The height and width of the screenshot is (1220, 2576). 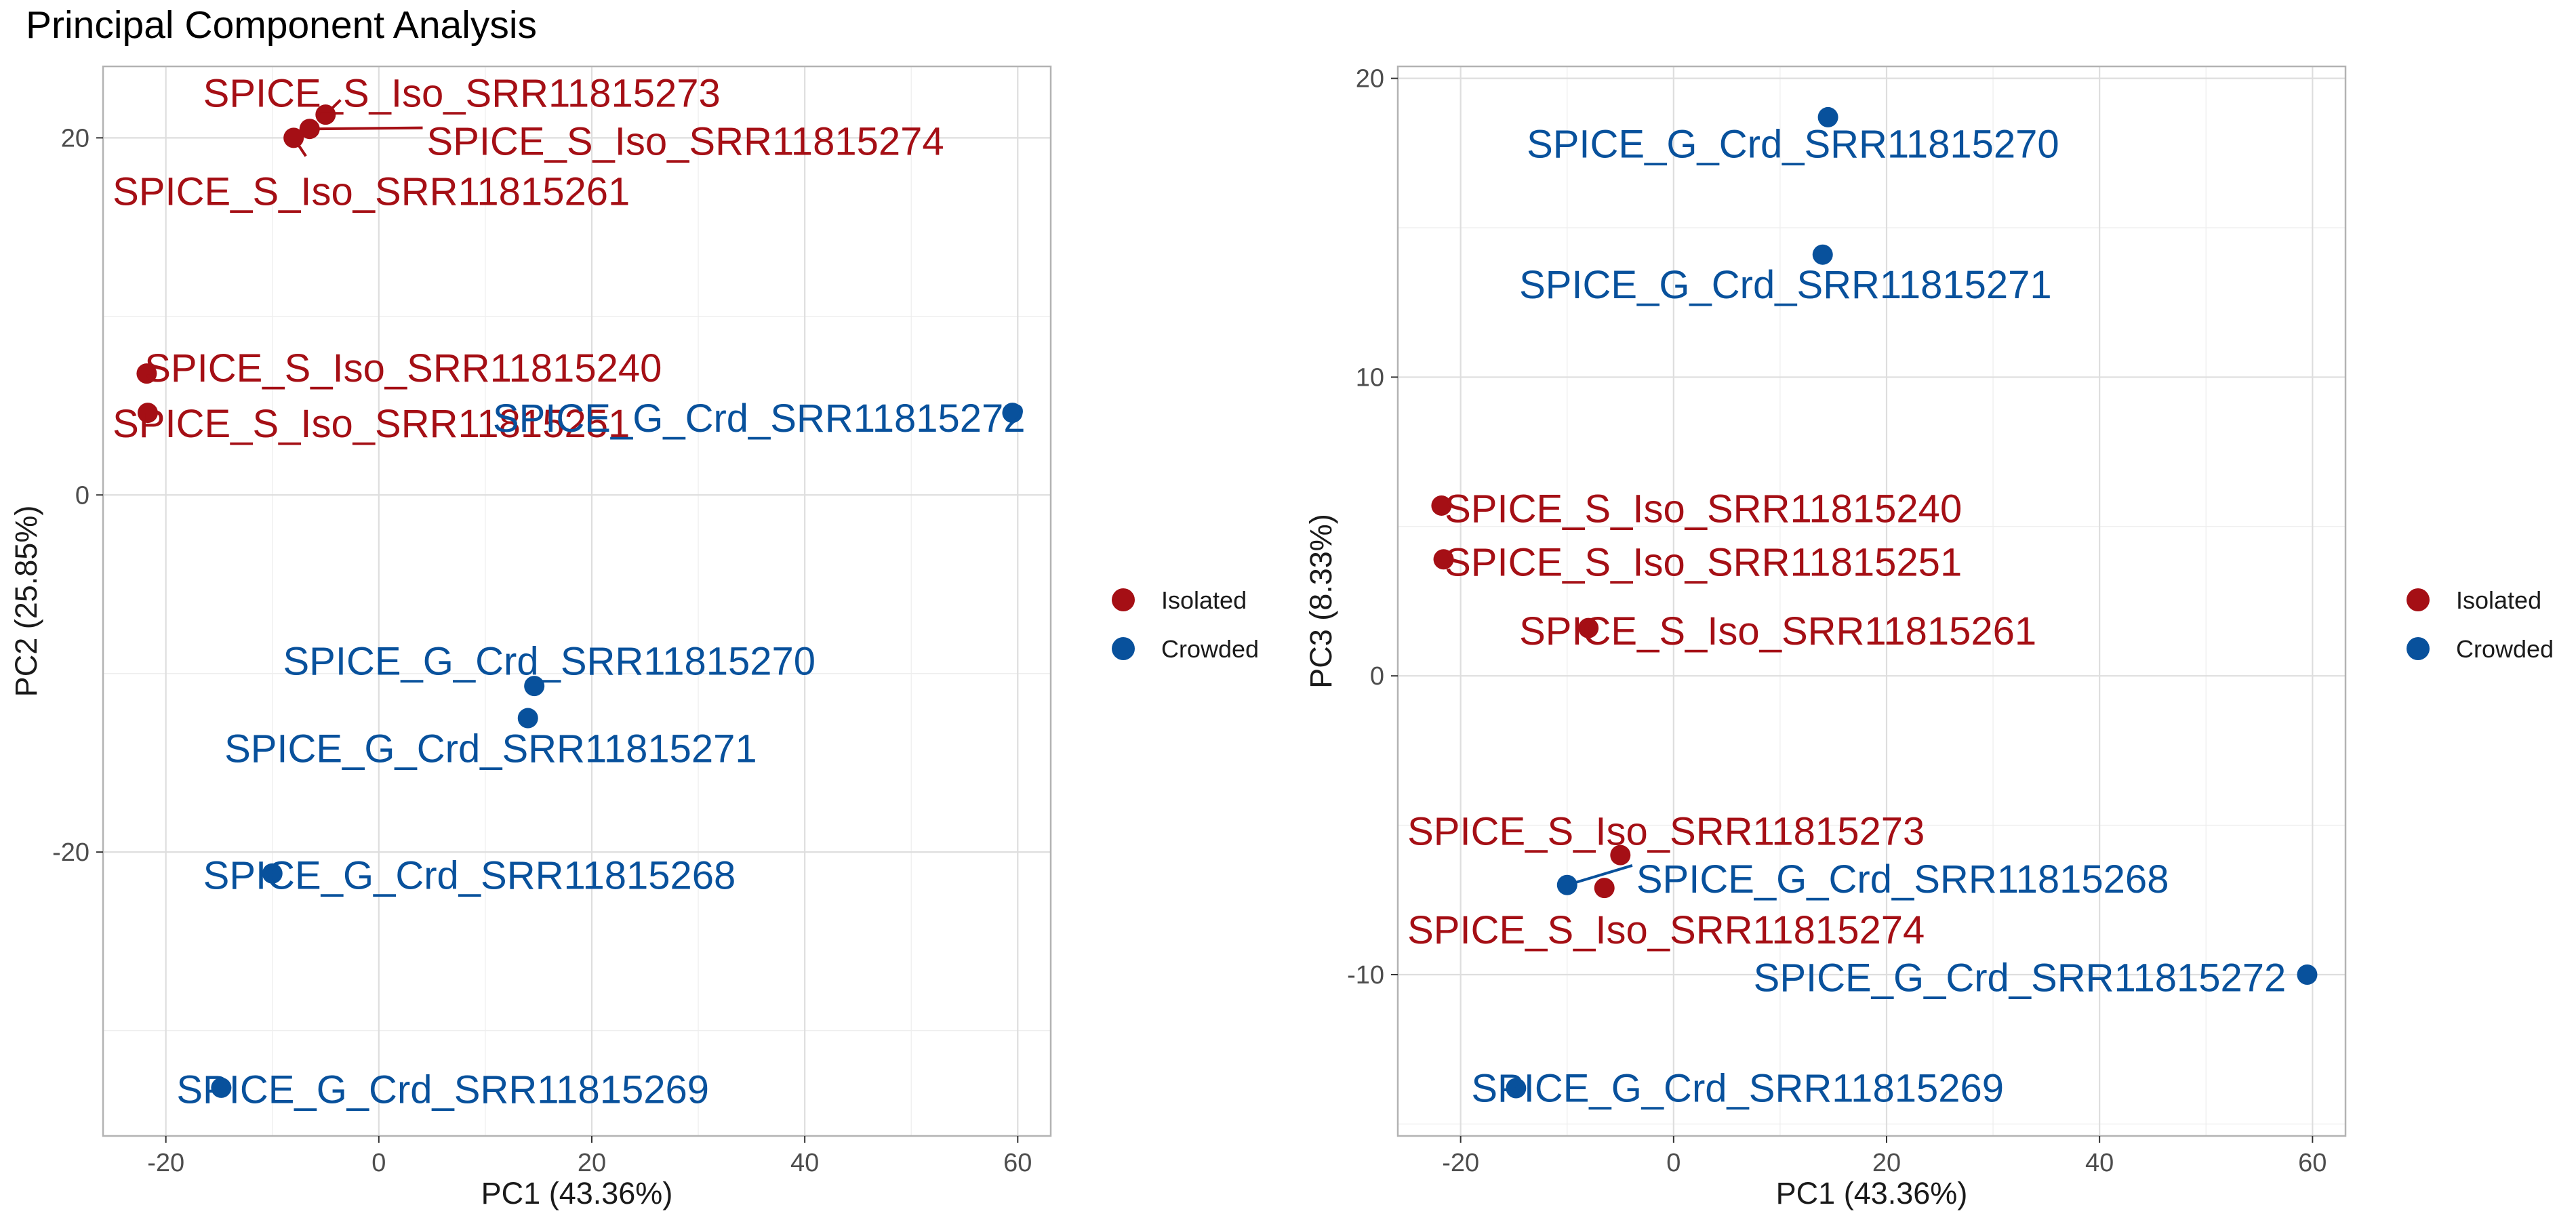 What do you see at coordinates (26, 601) in the screenshot?
I see `y-axis-title: PC2 (25.85%)` at bounding box center [26, 601].